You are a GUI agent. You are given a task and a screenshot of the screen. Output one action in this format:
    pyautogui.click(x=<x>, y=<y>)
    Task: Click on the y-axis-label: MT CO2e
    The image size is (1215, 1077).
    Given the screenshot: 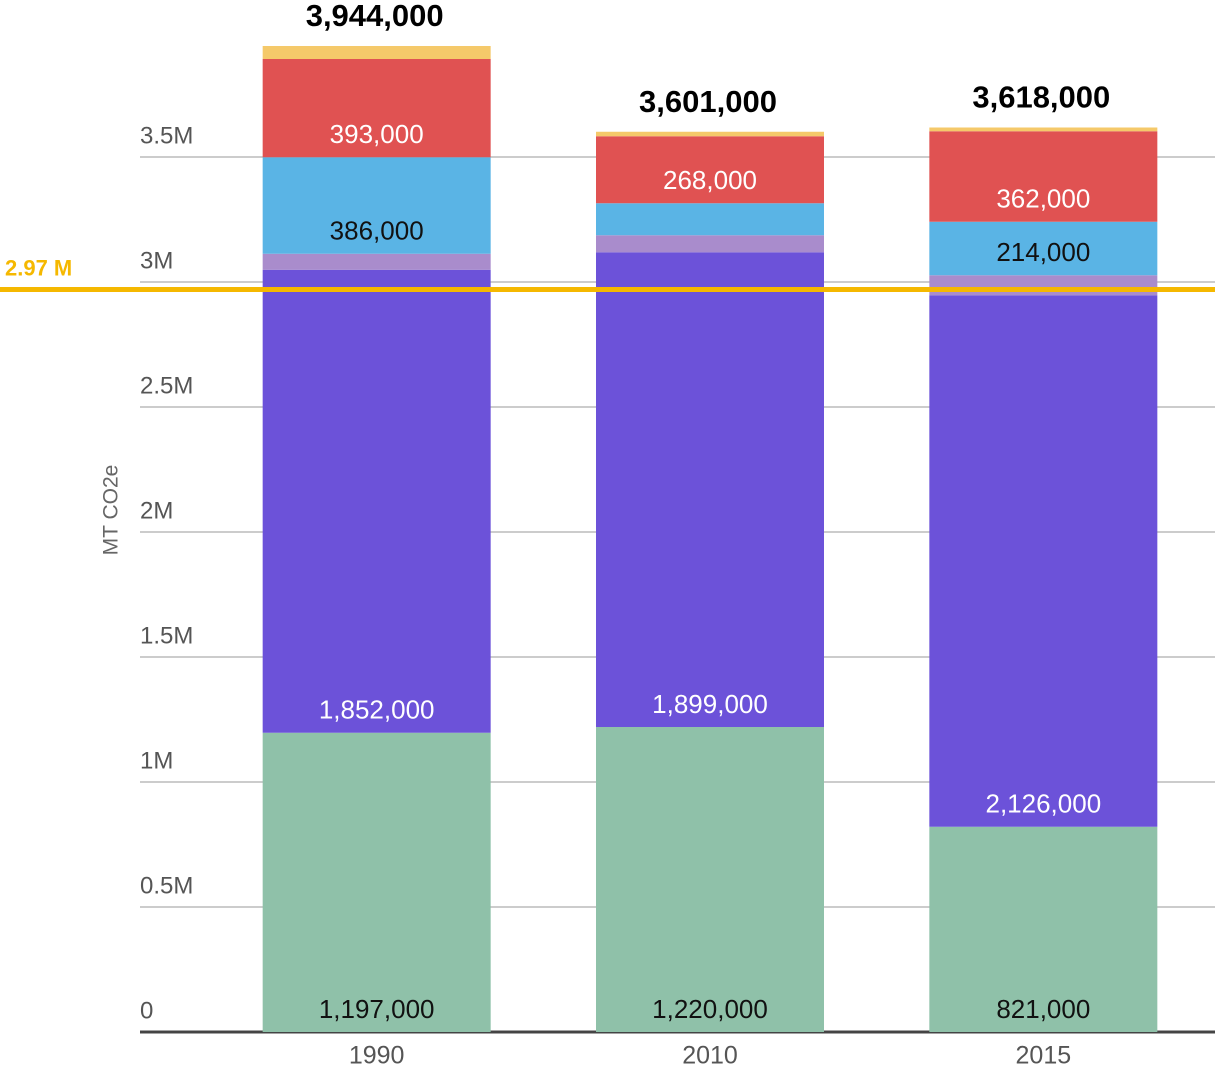 What is the action you would take?
    pyautogui.click(x=111, y=510)
    